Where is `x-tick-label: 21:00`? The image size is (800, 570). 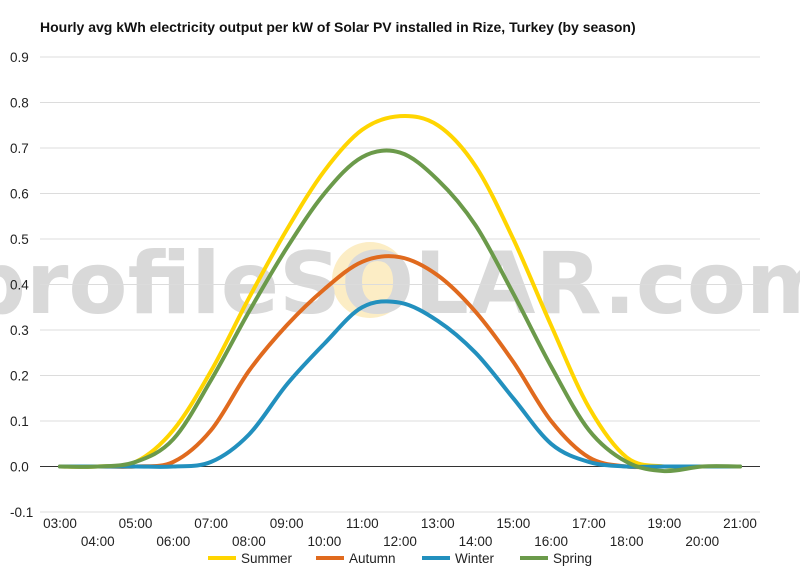 x-tick-label: 21:00 is located at coordinates (740, 523).